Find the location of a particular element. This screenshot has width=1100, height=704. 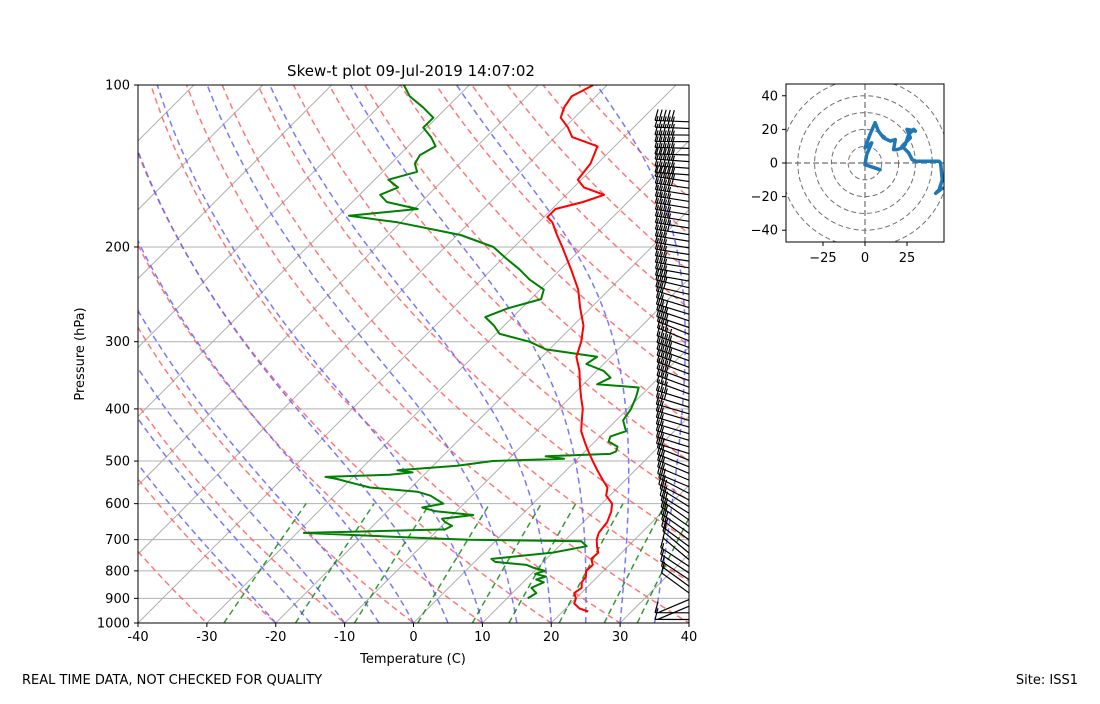

hodograph-y-tick-label: 0 is located at coordinates (774, 164).